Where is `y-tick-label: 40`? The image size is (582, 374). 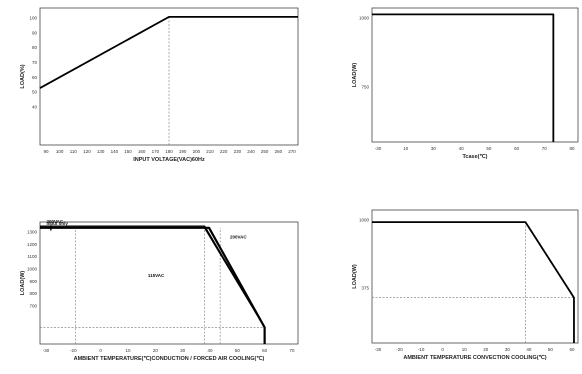
y-tick-label: 40 is located at coordinates (35, 107).